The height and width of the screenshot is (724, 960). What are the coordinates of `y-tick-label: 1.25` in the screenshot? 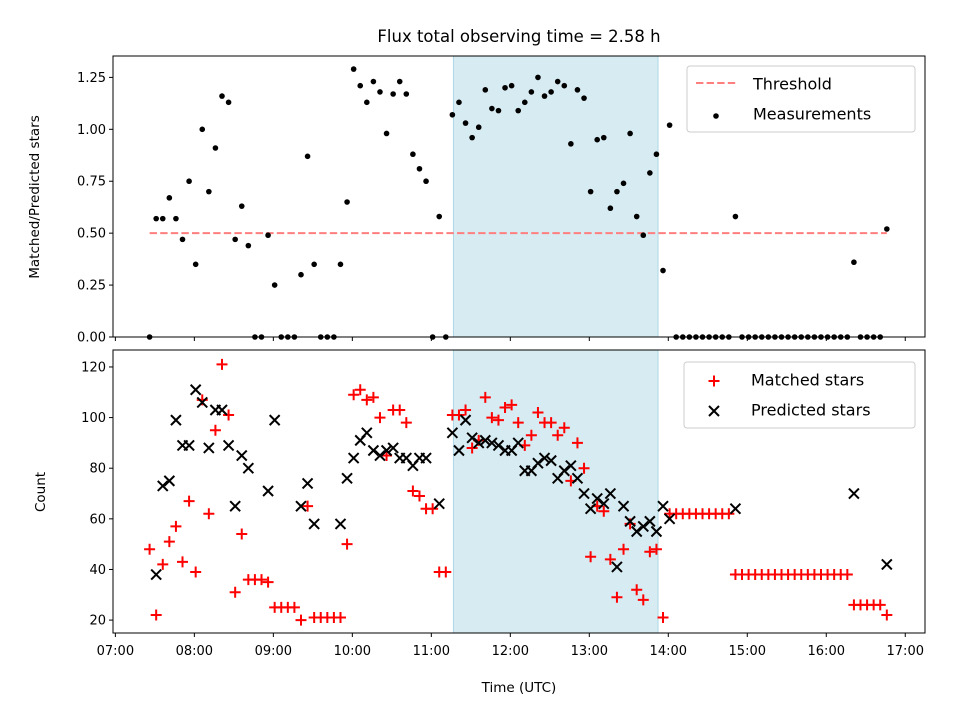 It's located at (91, 78).